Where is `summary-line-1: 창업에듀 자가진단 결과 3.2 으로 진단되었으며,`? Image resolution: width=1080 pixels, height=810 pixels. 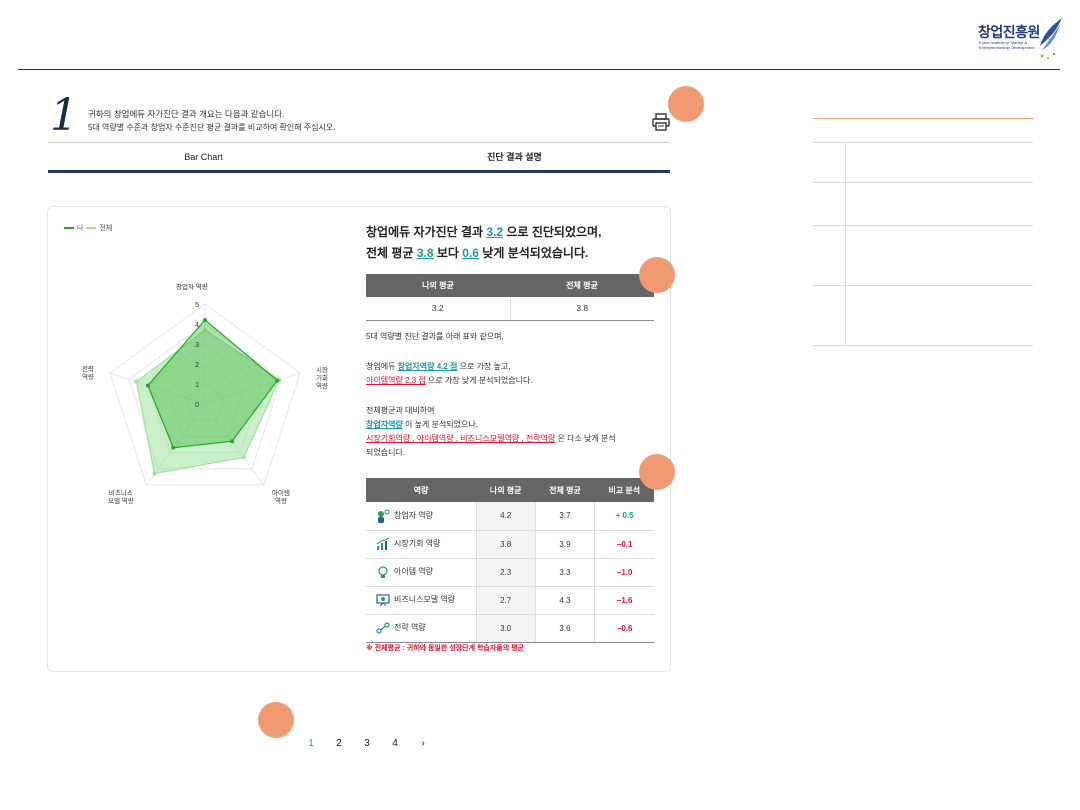 summary-line-1: 창업에듀 자가진단 결과 3.2 으로 진단되었으며, is located at coordinates (483, 232).